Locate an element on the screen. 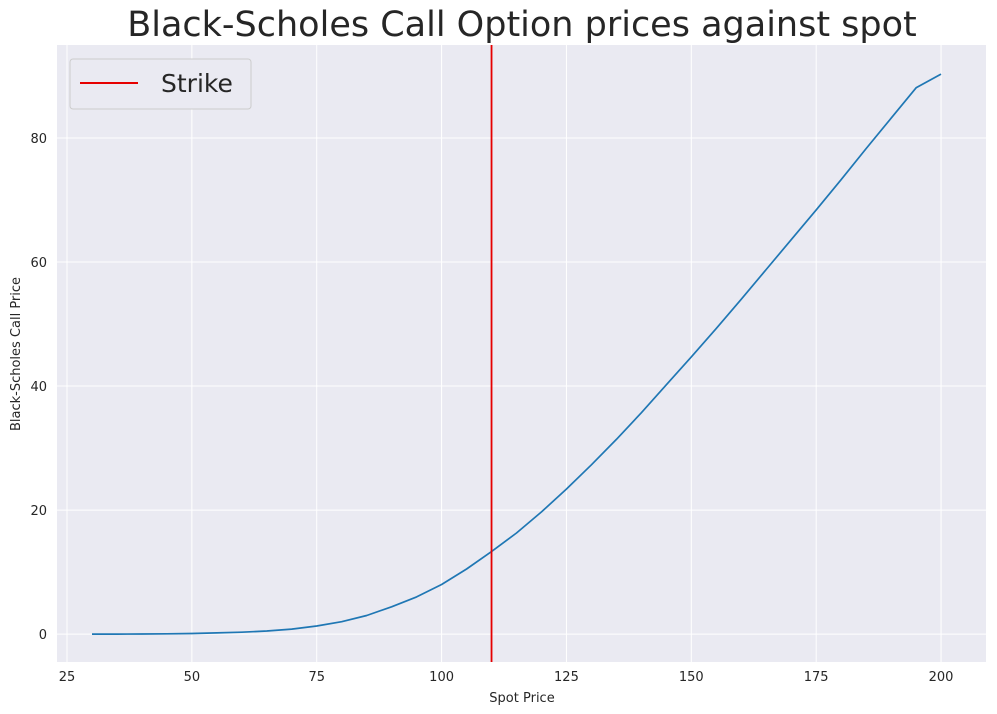 The width and height of the screenshot is (997, 714). y-tick-label: 40 is located at coordinates (38, 387).